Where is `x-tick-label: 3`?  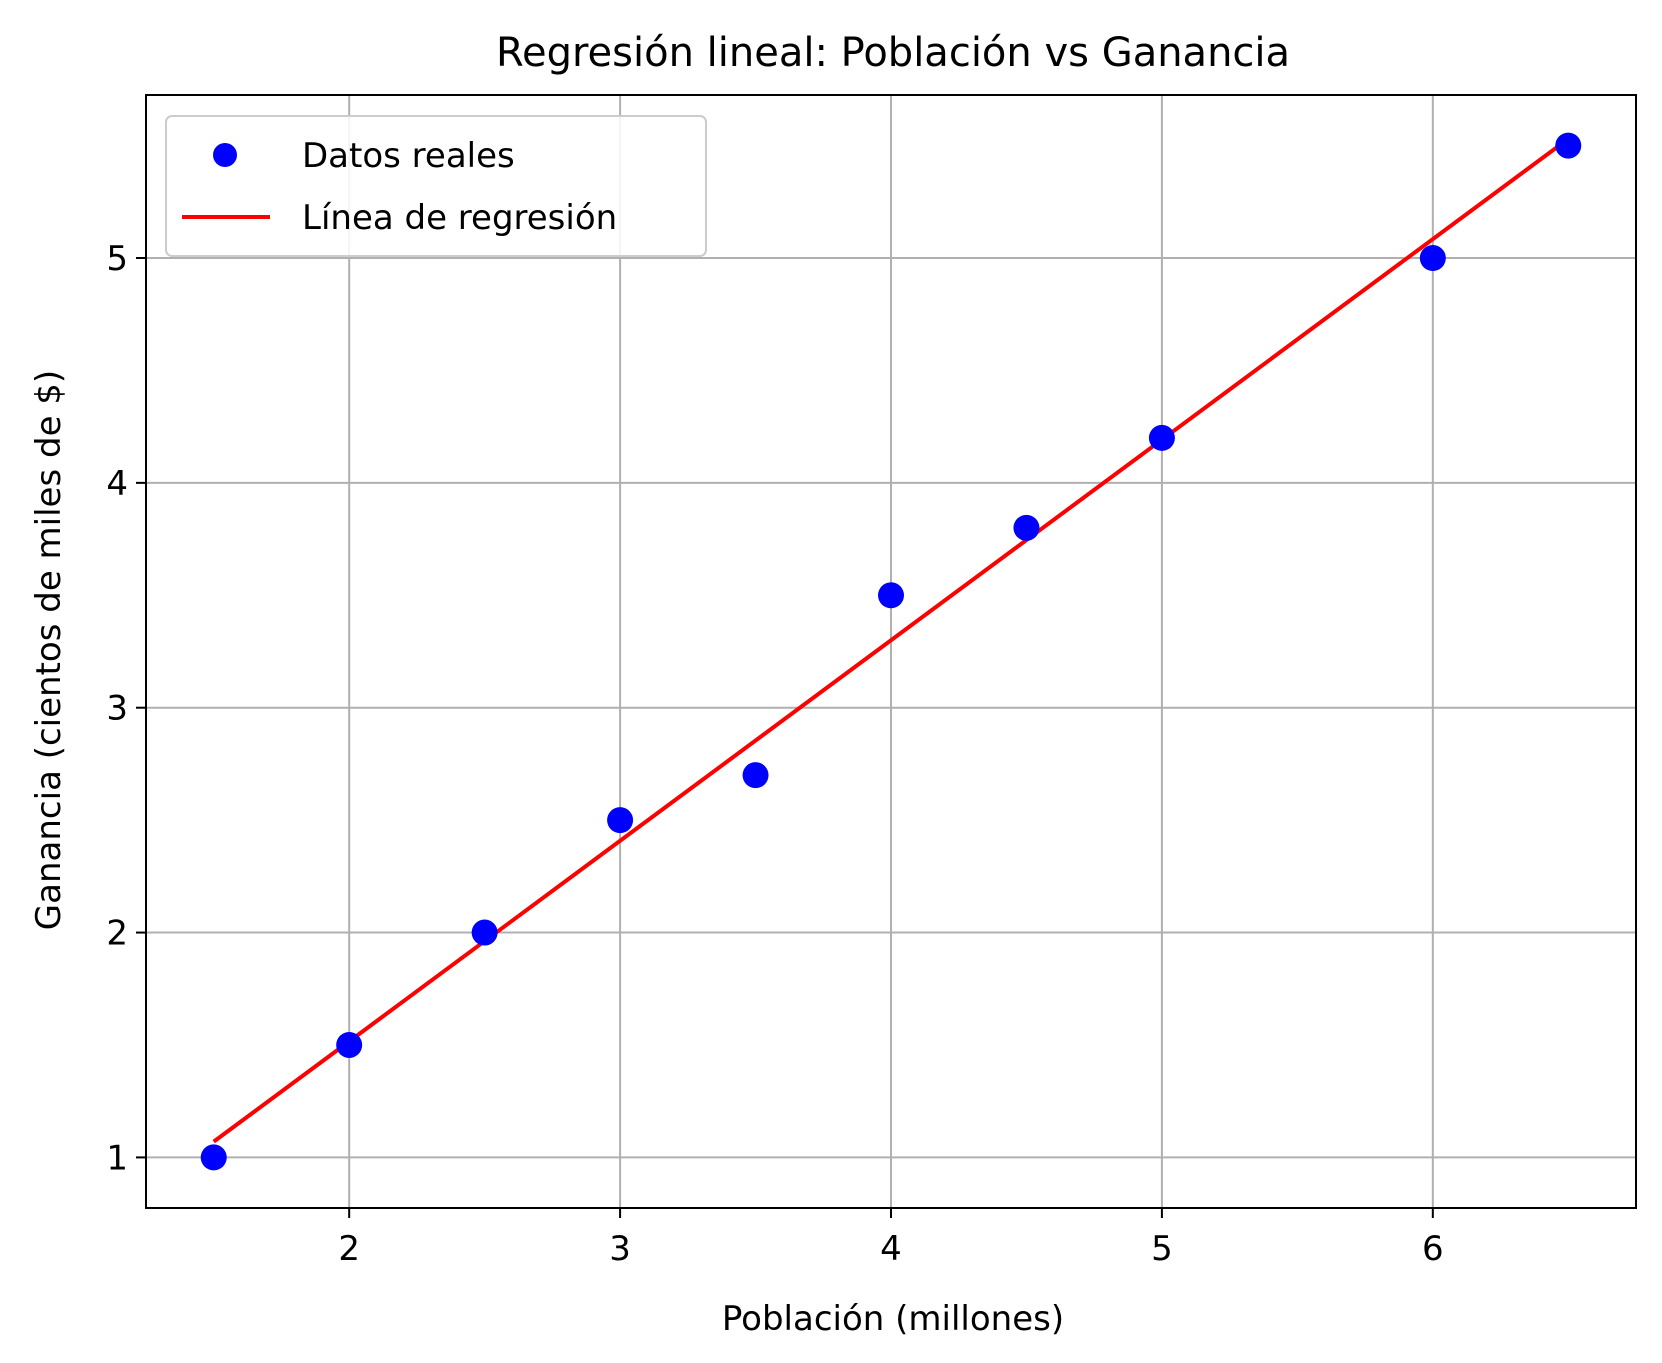
x-tick-label: 3 is located at coordinates (620, 1249).